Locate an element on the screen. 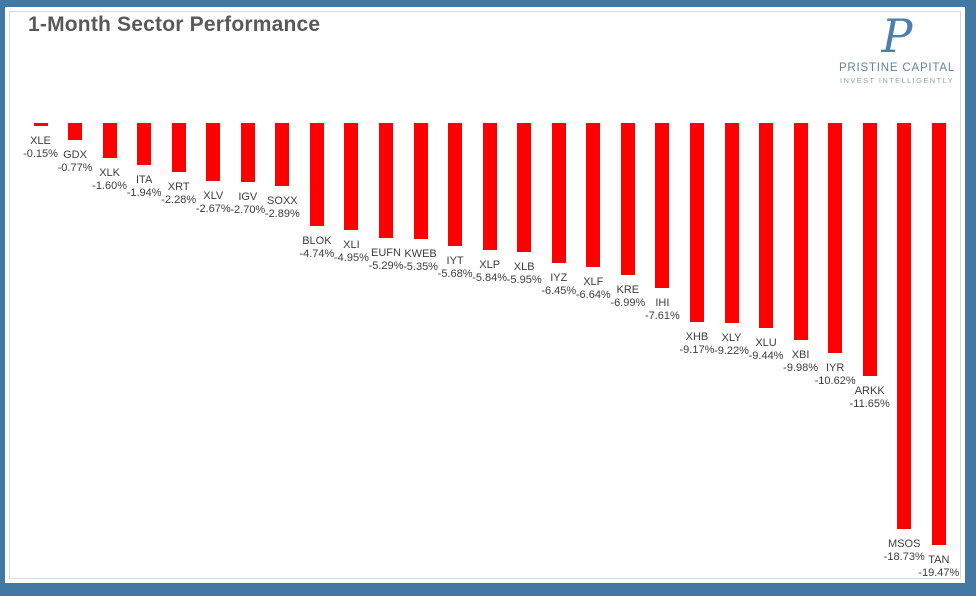 This screenshot has height=596, width=976. bar-BLOK is located at coordinates (316, 174).